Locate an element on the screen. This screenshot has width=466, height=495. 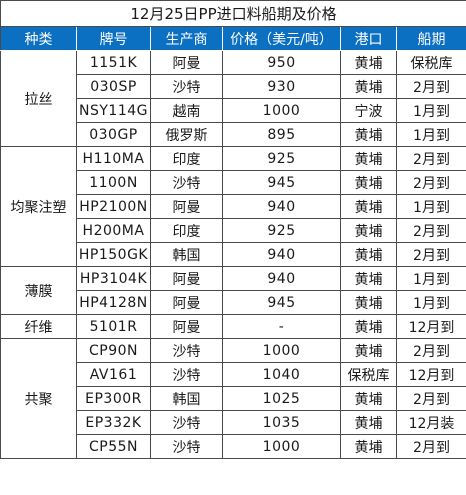
price-cell: 895 is located at coordinates (281, 134).